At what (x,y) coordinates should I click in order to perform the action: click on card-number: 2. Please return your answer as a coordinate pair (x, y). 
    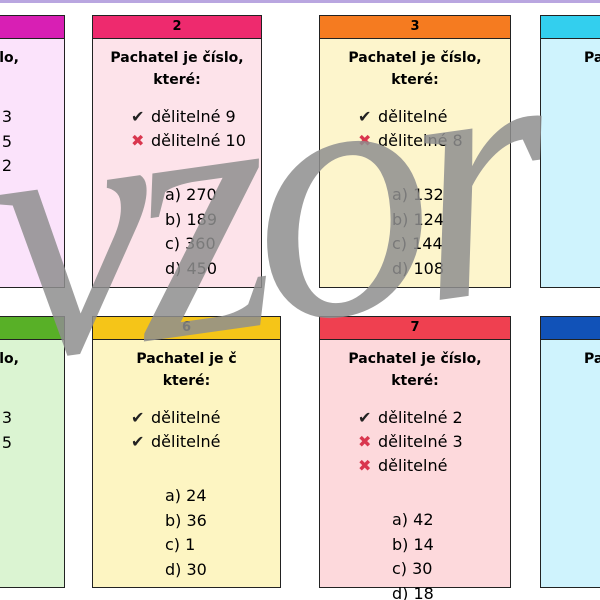
    Looking at the image, I should click on (177, 27).